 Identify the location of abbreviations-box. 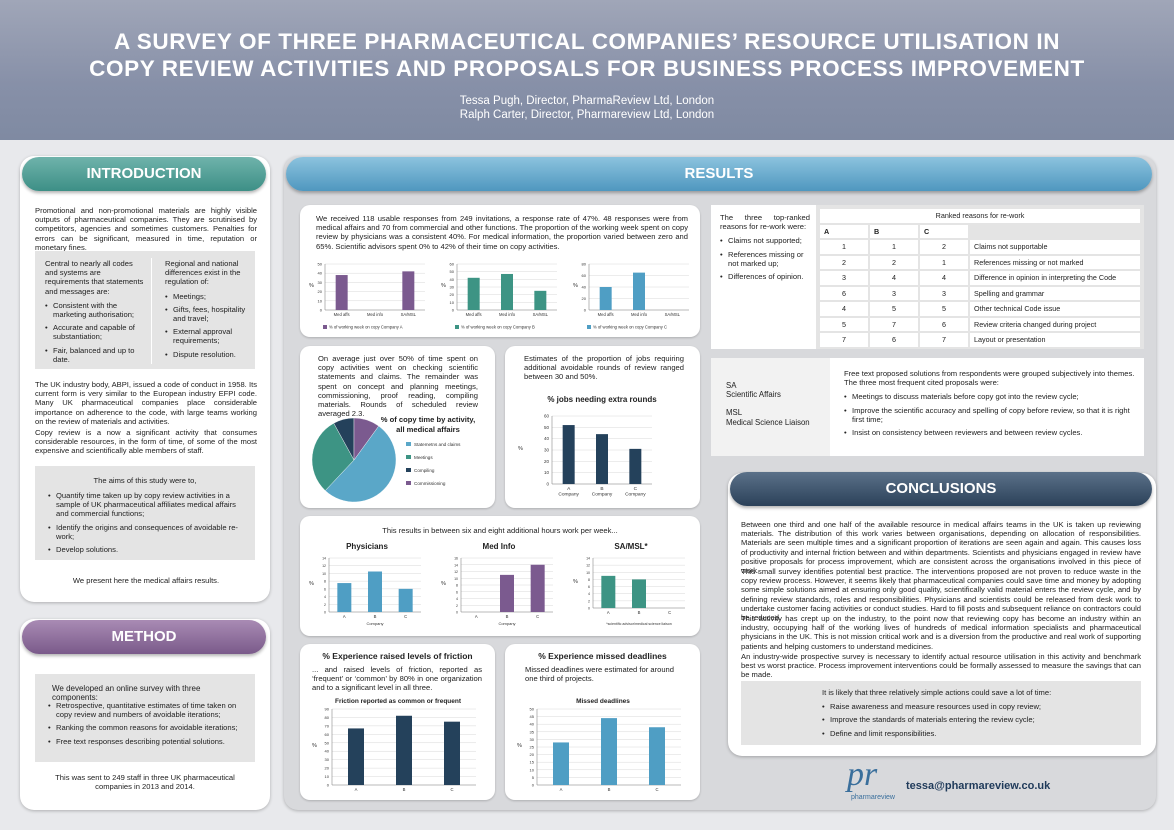
(770, 407).